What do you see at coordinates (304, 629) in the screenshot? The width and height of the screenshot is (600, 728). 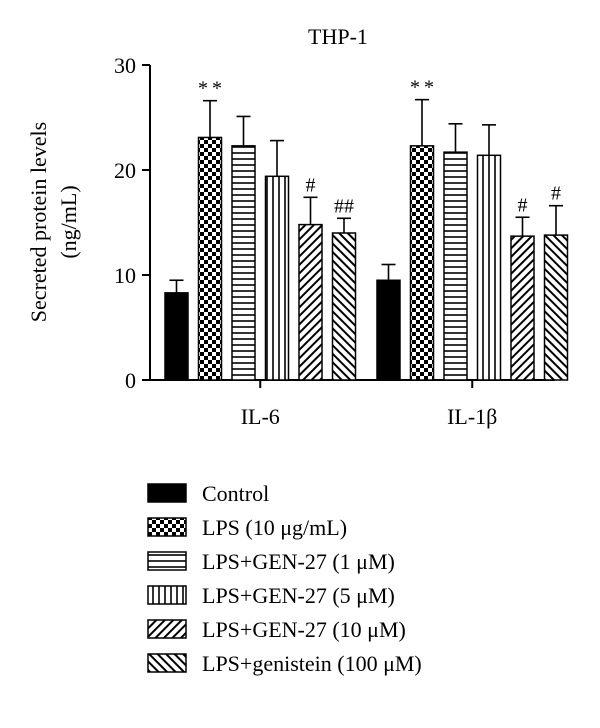 I see `legend-label: LPS+GEN-27 (10 μM)` at bounding box center [304, 629].